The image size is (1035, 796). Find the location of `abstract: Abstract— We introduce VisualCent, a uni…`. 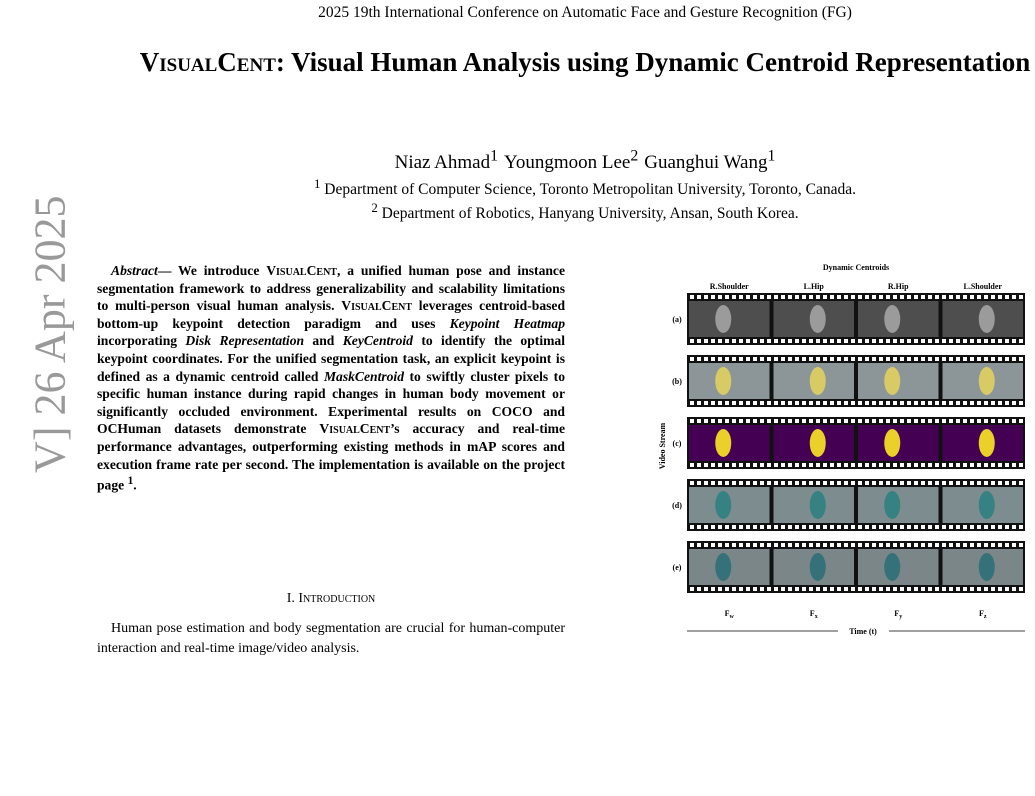

abstract: Abstract— We introduce VisualCent, a uni… is located at coordinates (331, 378).